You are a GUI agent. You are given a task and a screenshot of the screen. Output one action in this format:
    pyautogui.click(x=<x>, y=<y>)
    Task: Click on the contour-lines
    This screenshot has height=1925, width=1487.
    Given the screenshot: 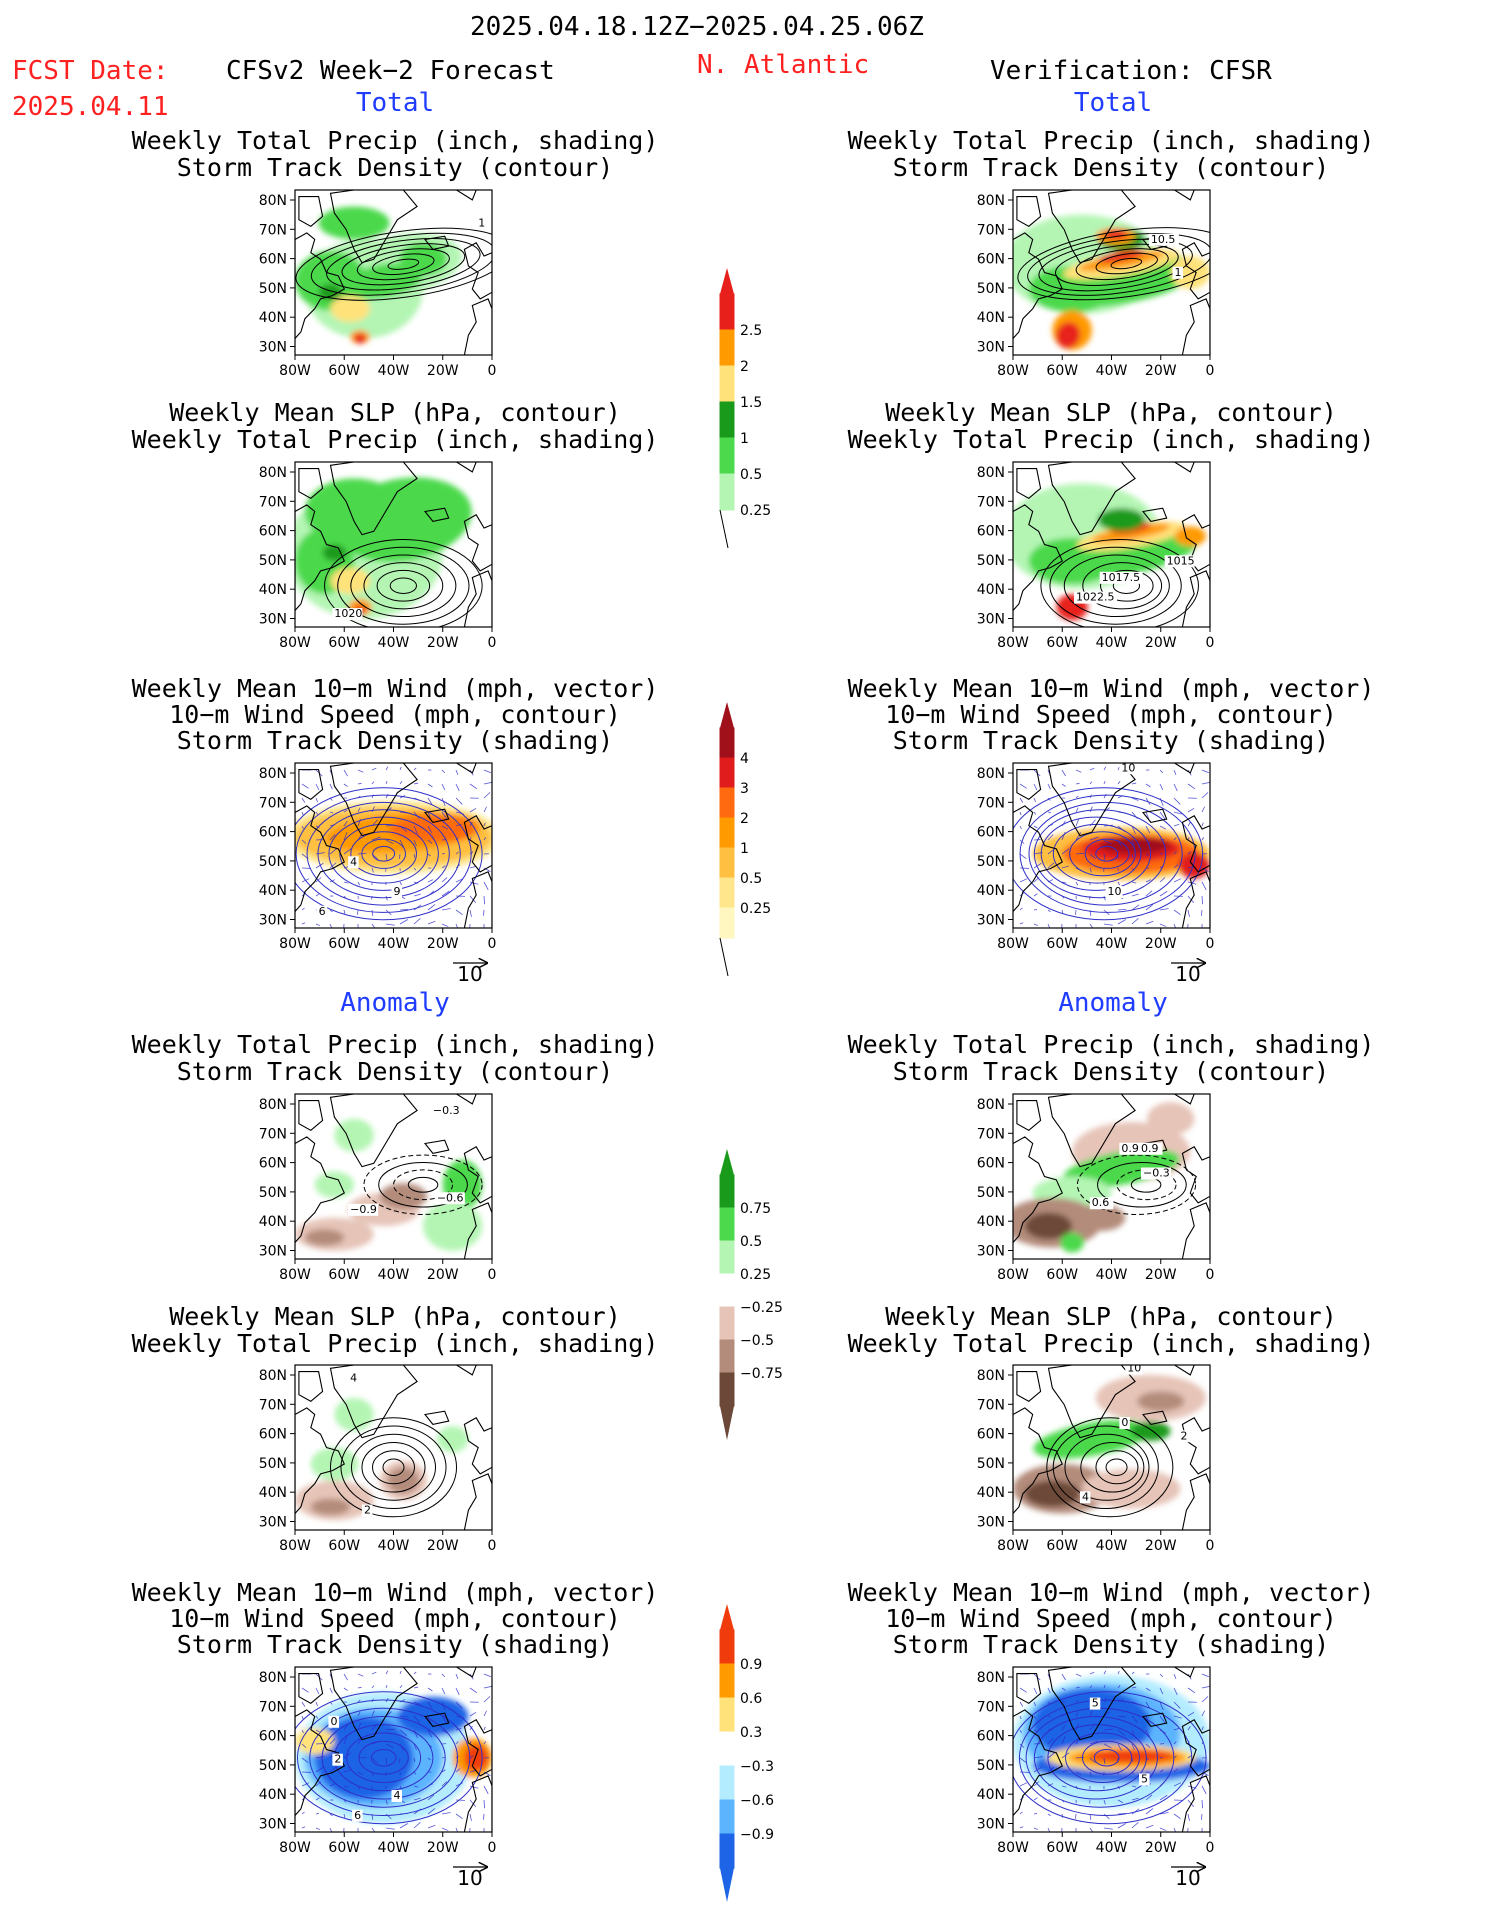 What is the action you would take?
    pyautogui.click(x=403, y=583)
    